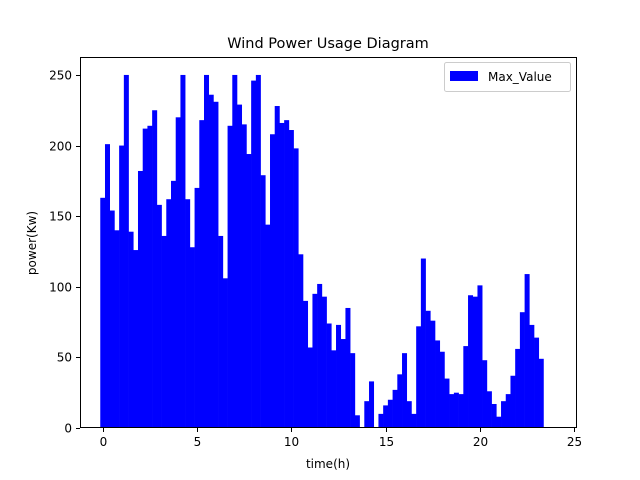  Describe the element at coordinates (464, 76) in the screenshot. I see `legend-swatch-max-value` at that location.